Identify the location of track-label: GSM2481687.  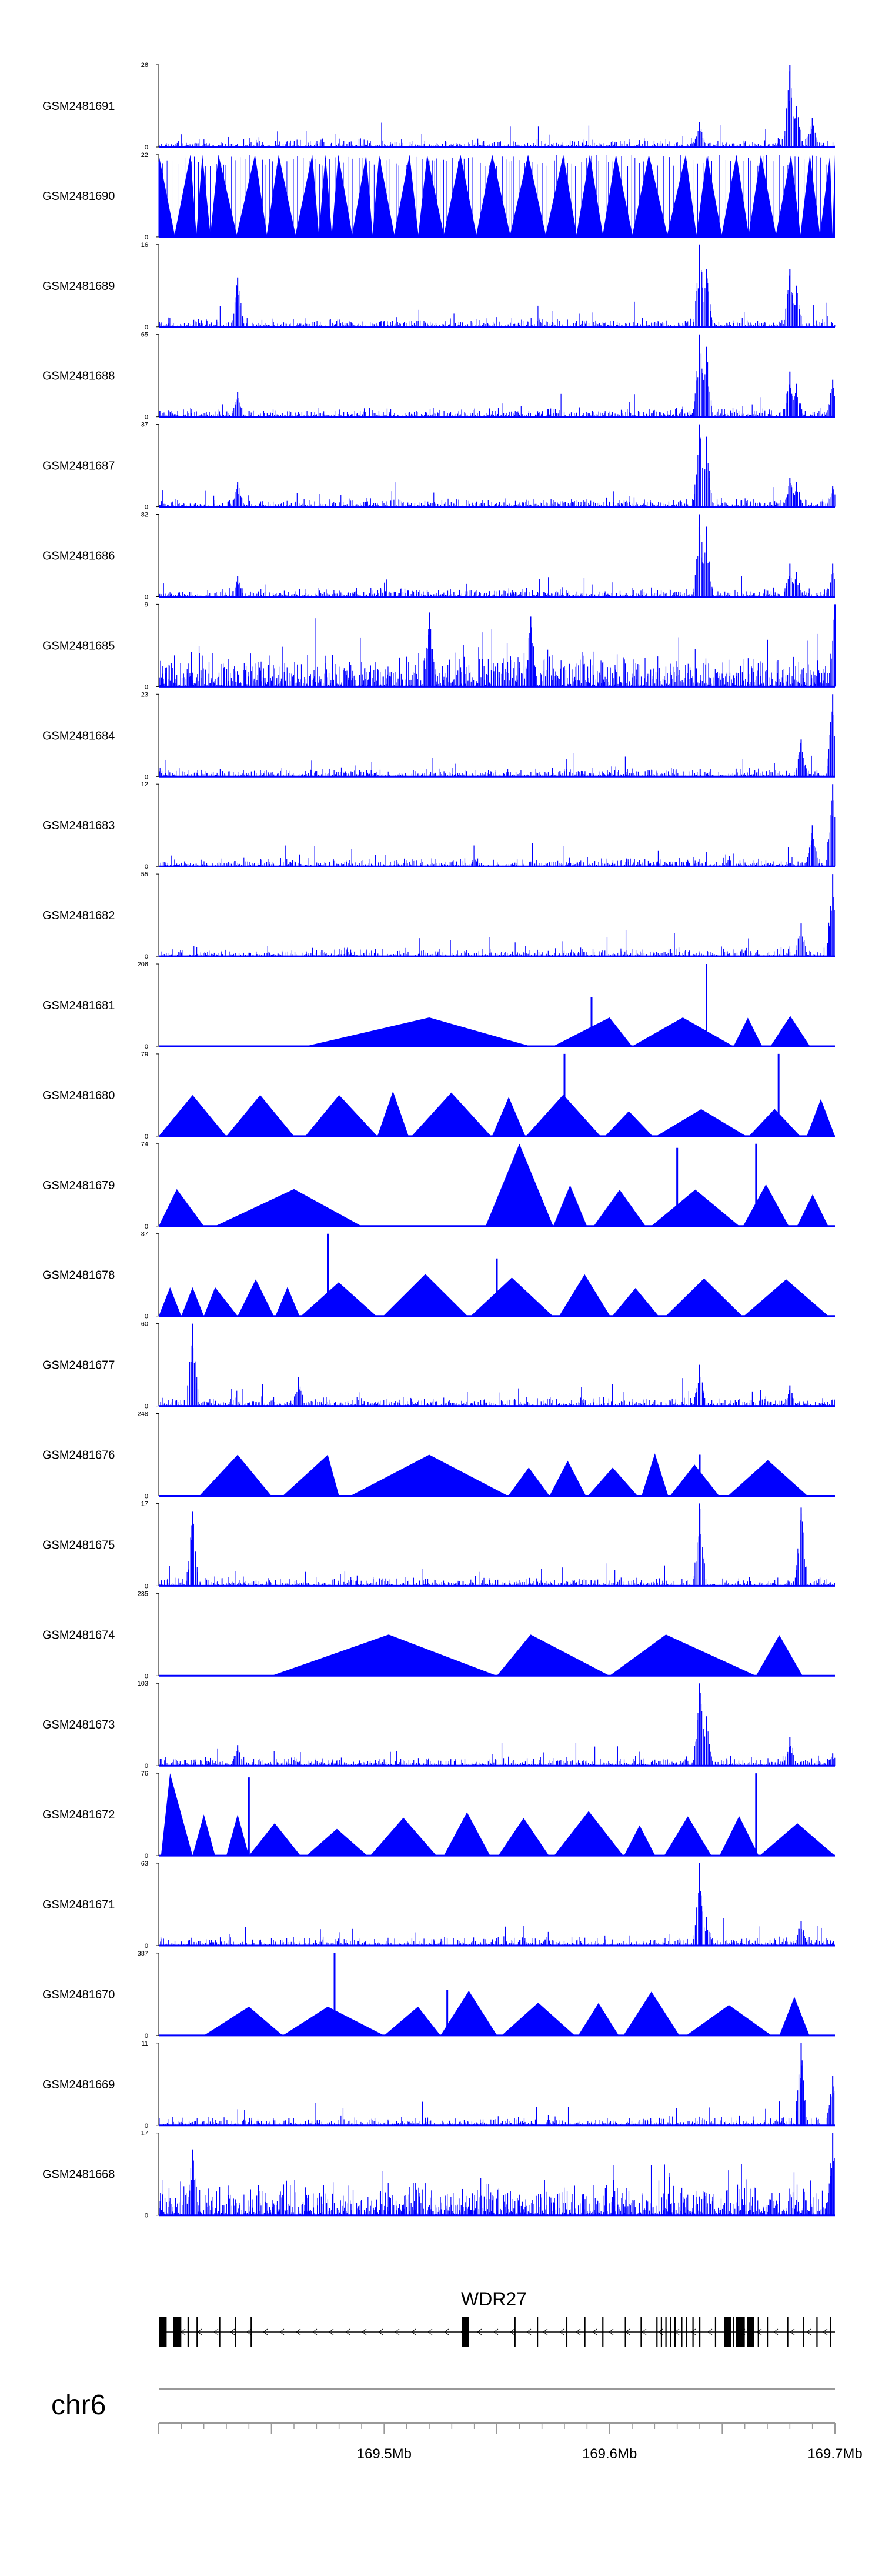
(78, 466).